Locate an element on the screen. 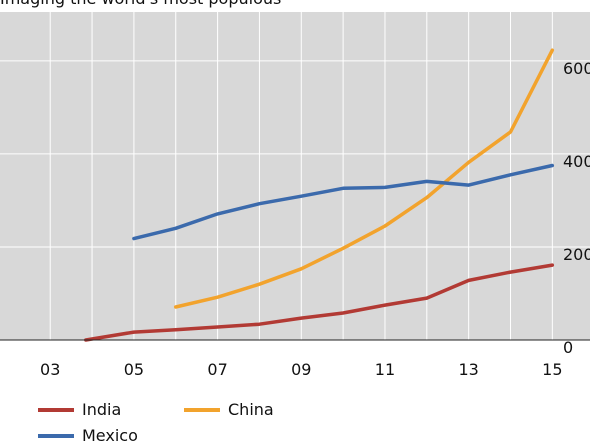  legend-item-mexico: Mexico is located at coordinates (88, 435).